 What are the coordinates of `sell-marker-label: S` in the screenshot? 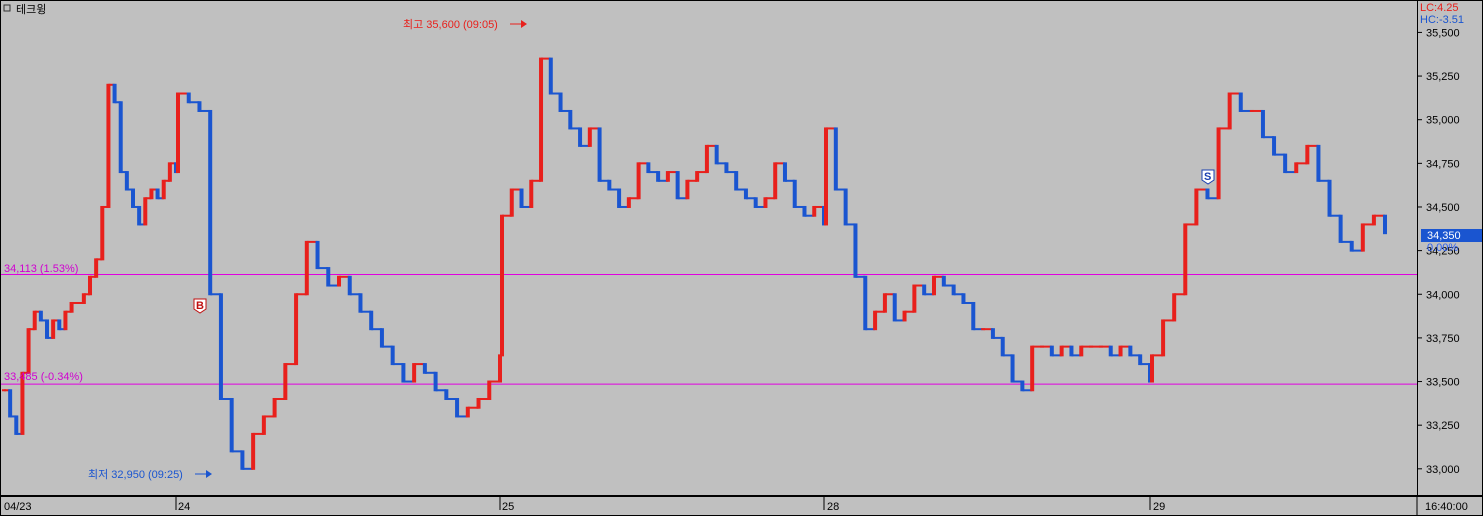 It's located at (1207, 177).